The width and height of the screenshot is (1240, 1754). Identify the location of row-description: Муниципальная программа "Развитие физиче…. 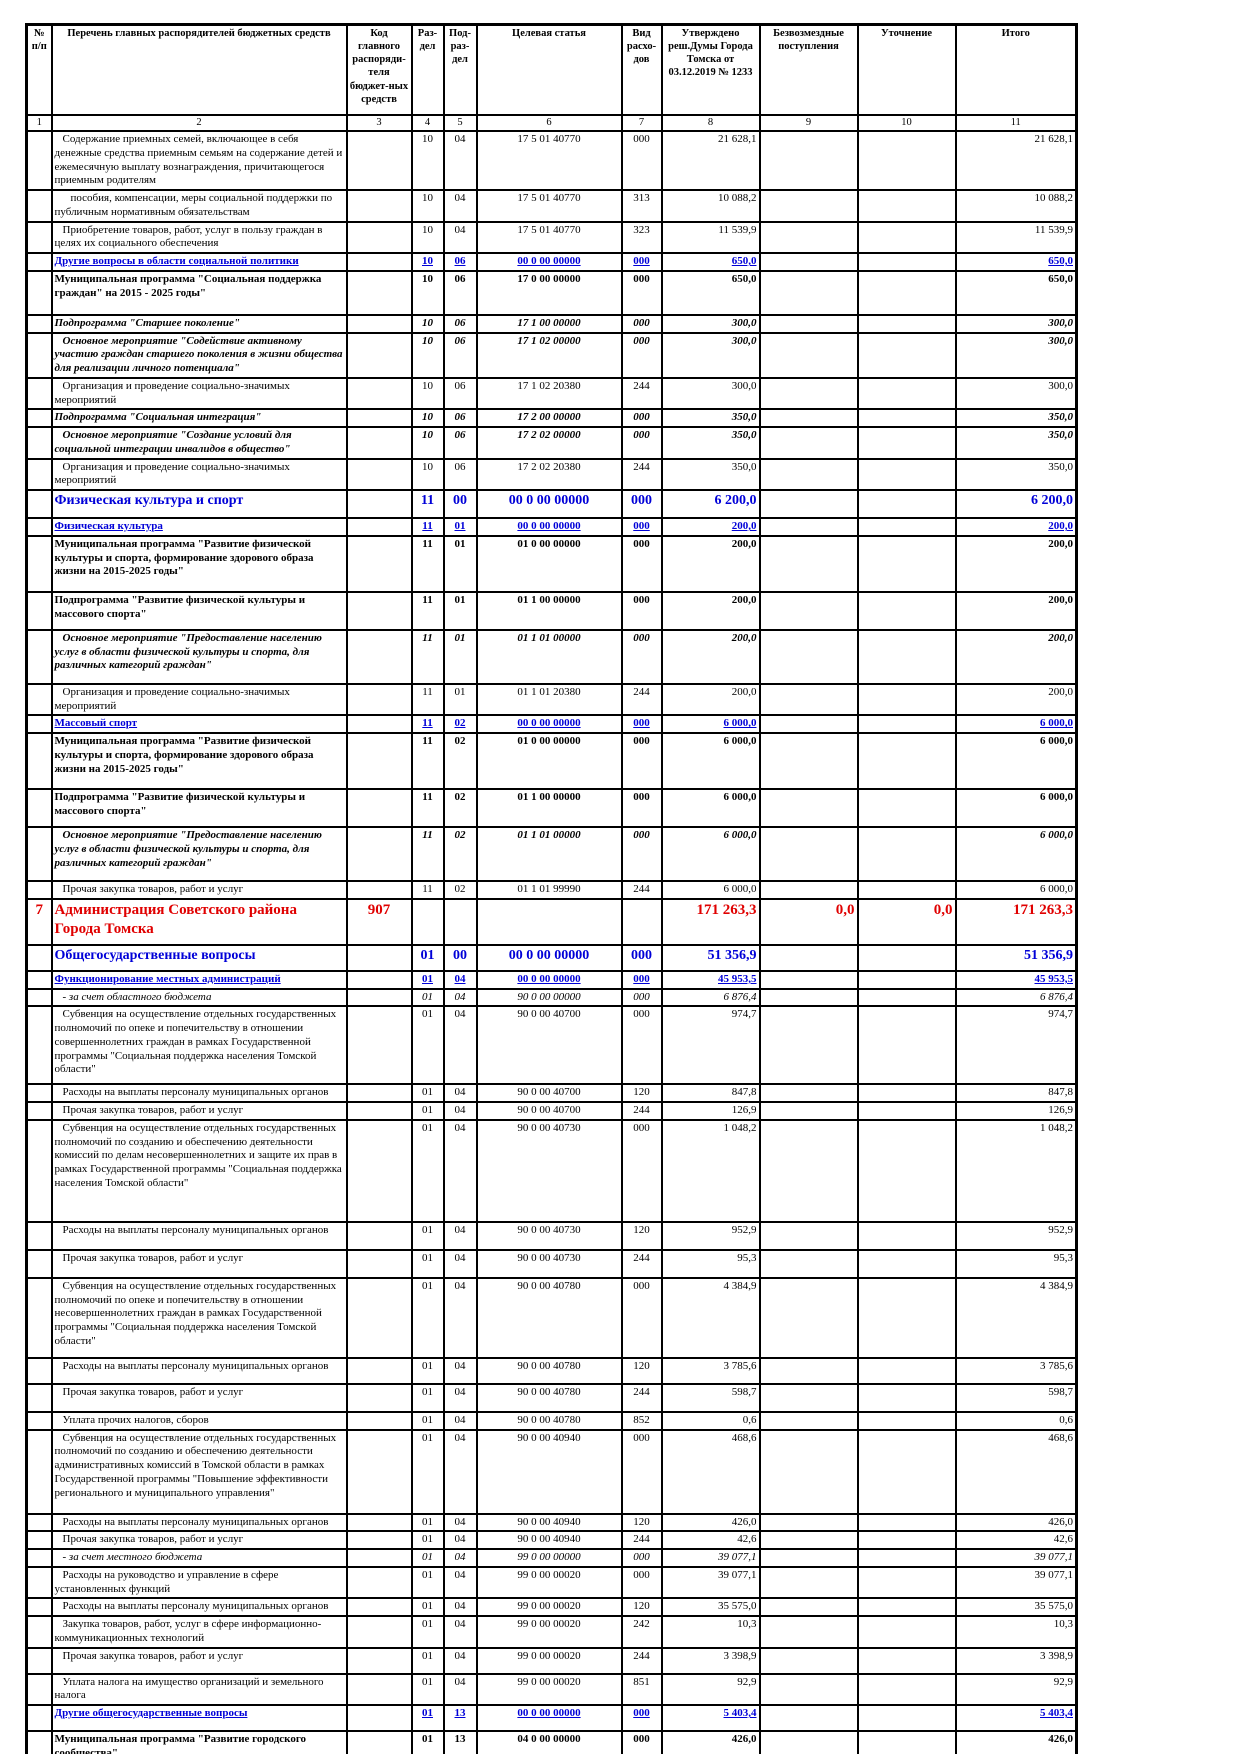
(199, 761).